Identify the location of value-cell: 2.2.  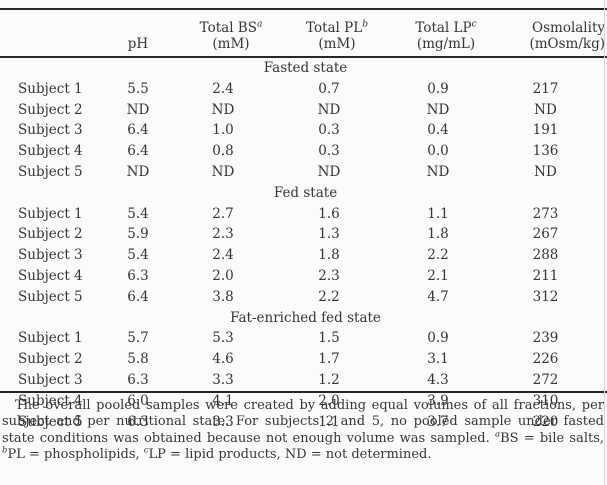
(438, 255).